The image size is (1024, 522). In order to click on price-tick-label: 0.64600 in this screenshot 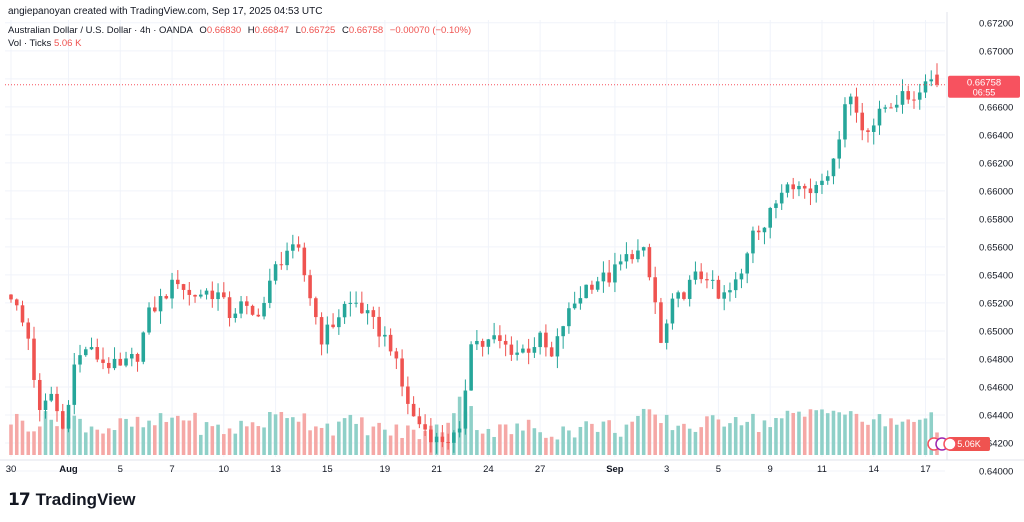, I will do `click(996, 387)`.